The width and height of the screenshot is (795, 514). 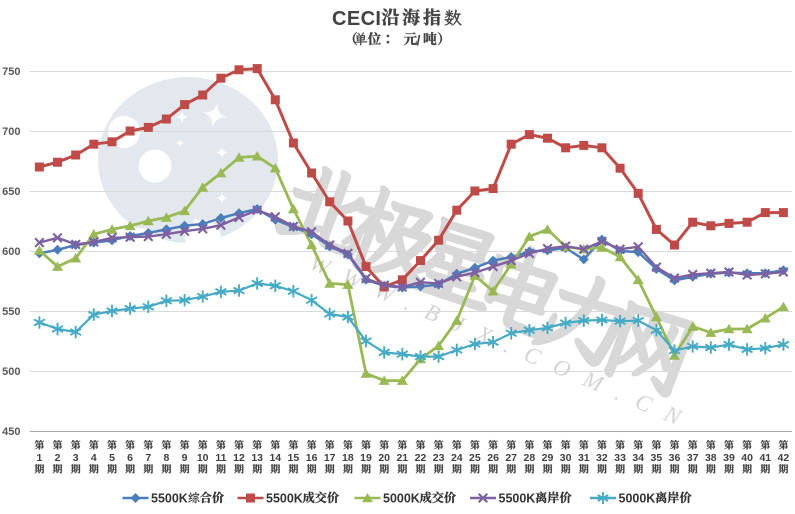 I want to click on svg-text: 24, so click(x=457, y=458).